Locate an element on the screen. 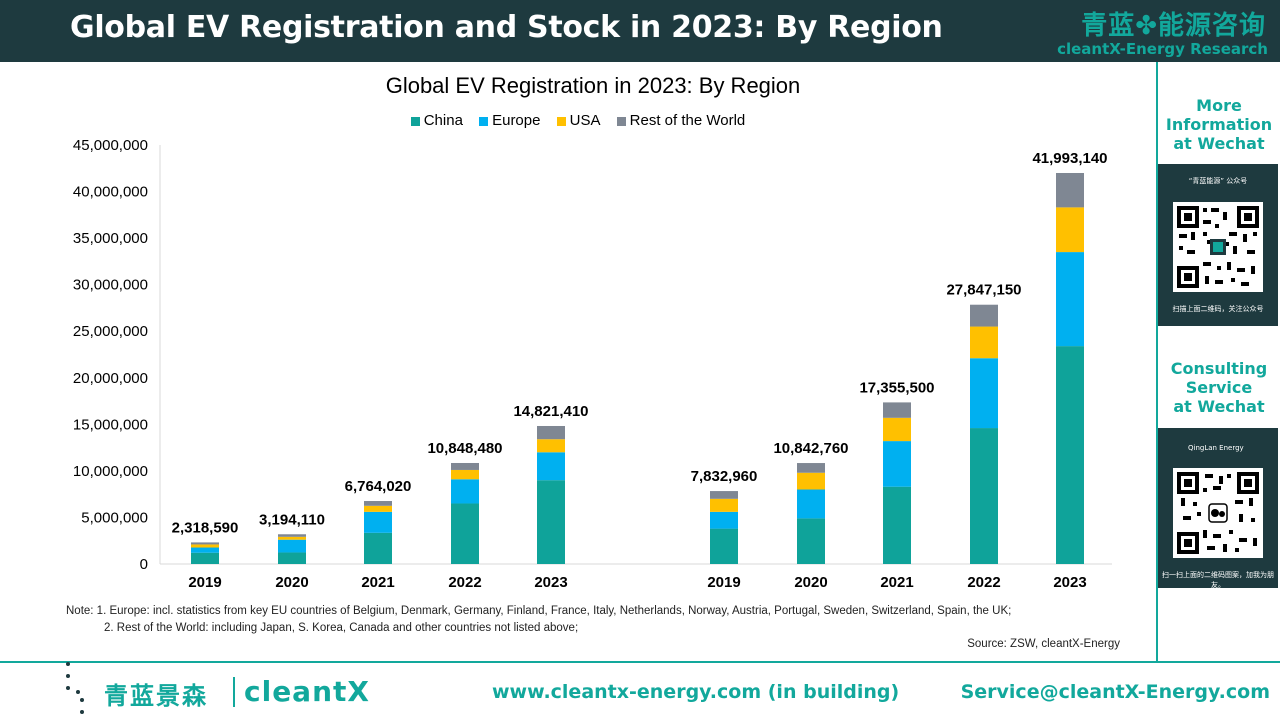  footer-logo-cn: 青蓝景森 is located at coordinates (156, 696).